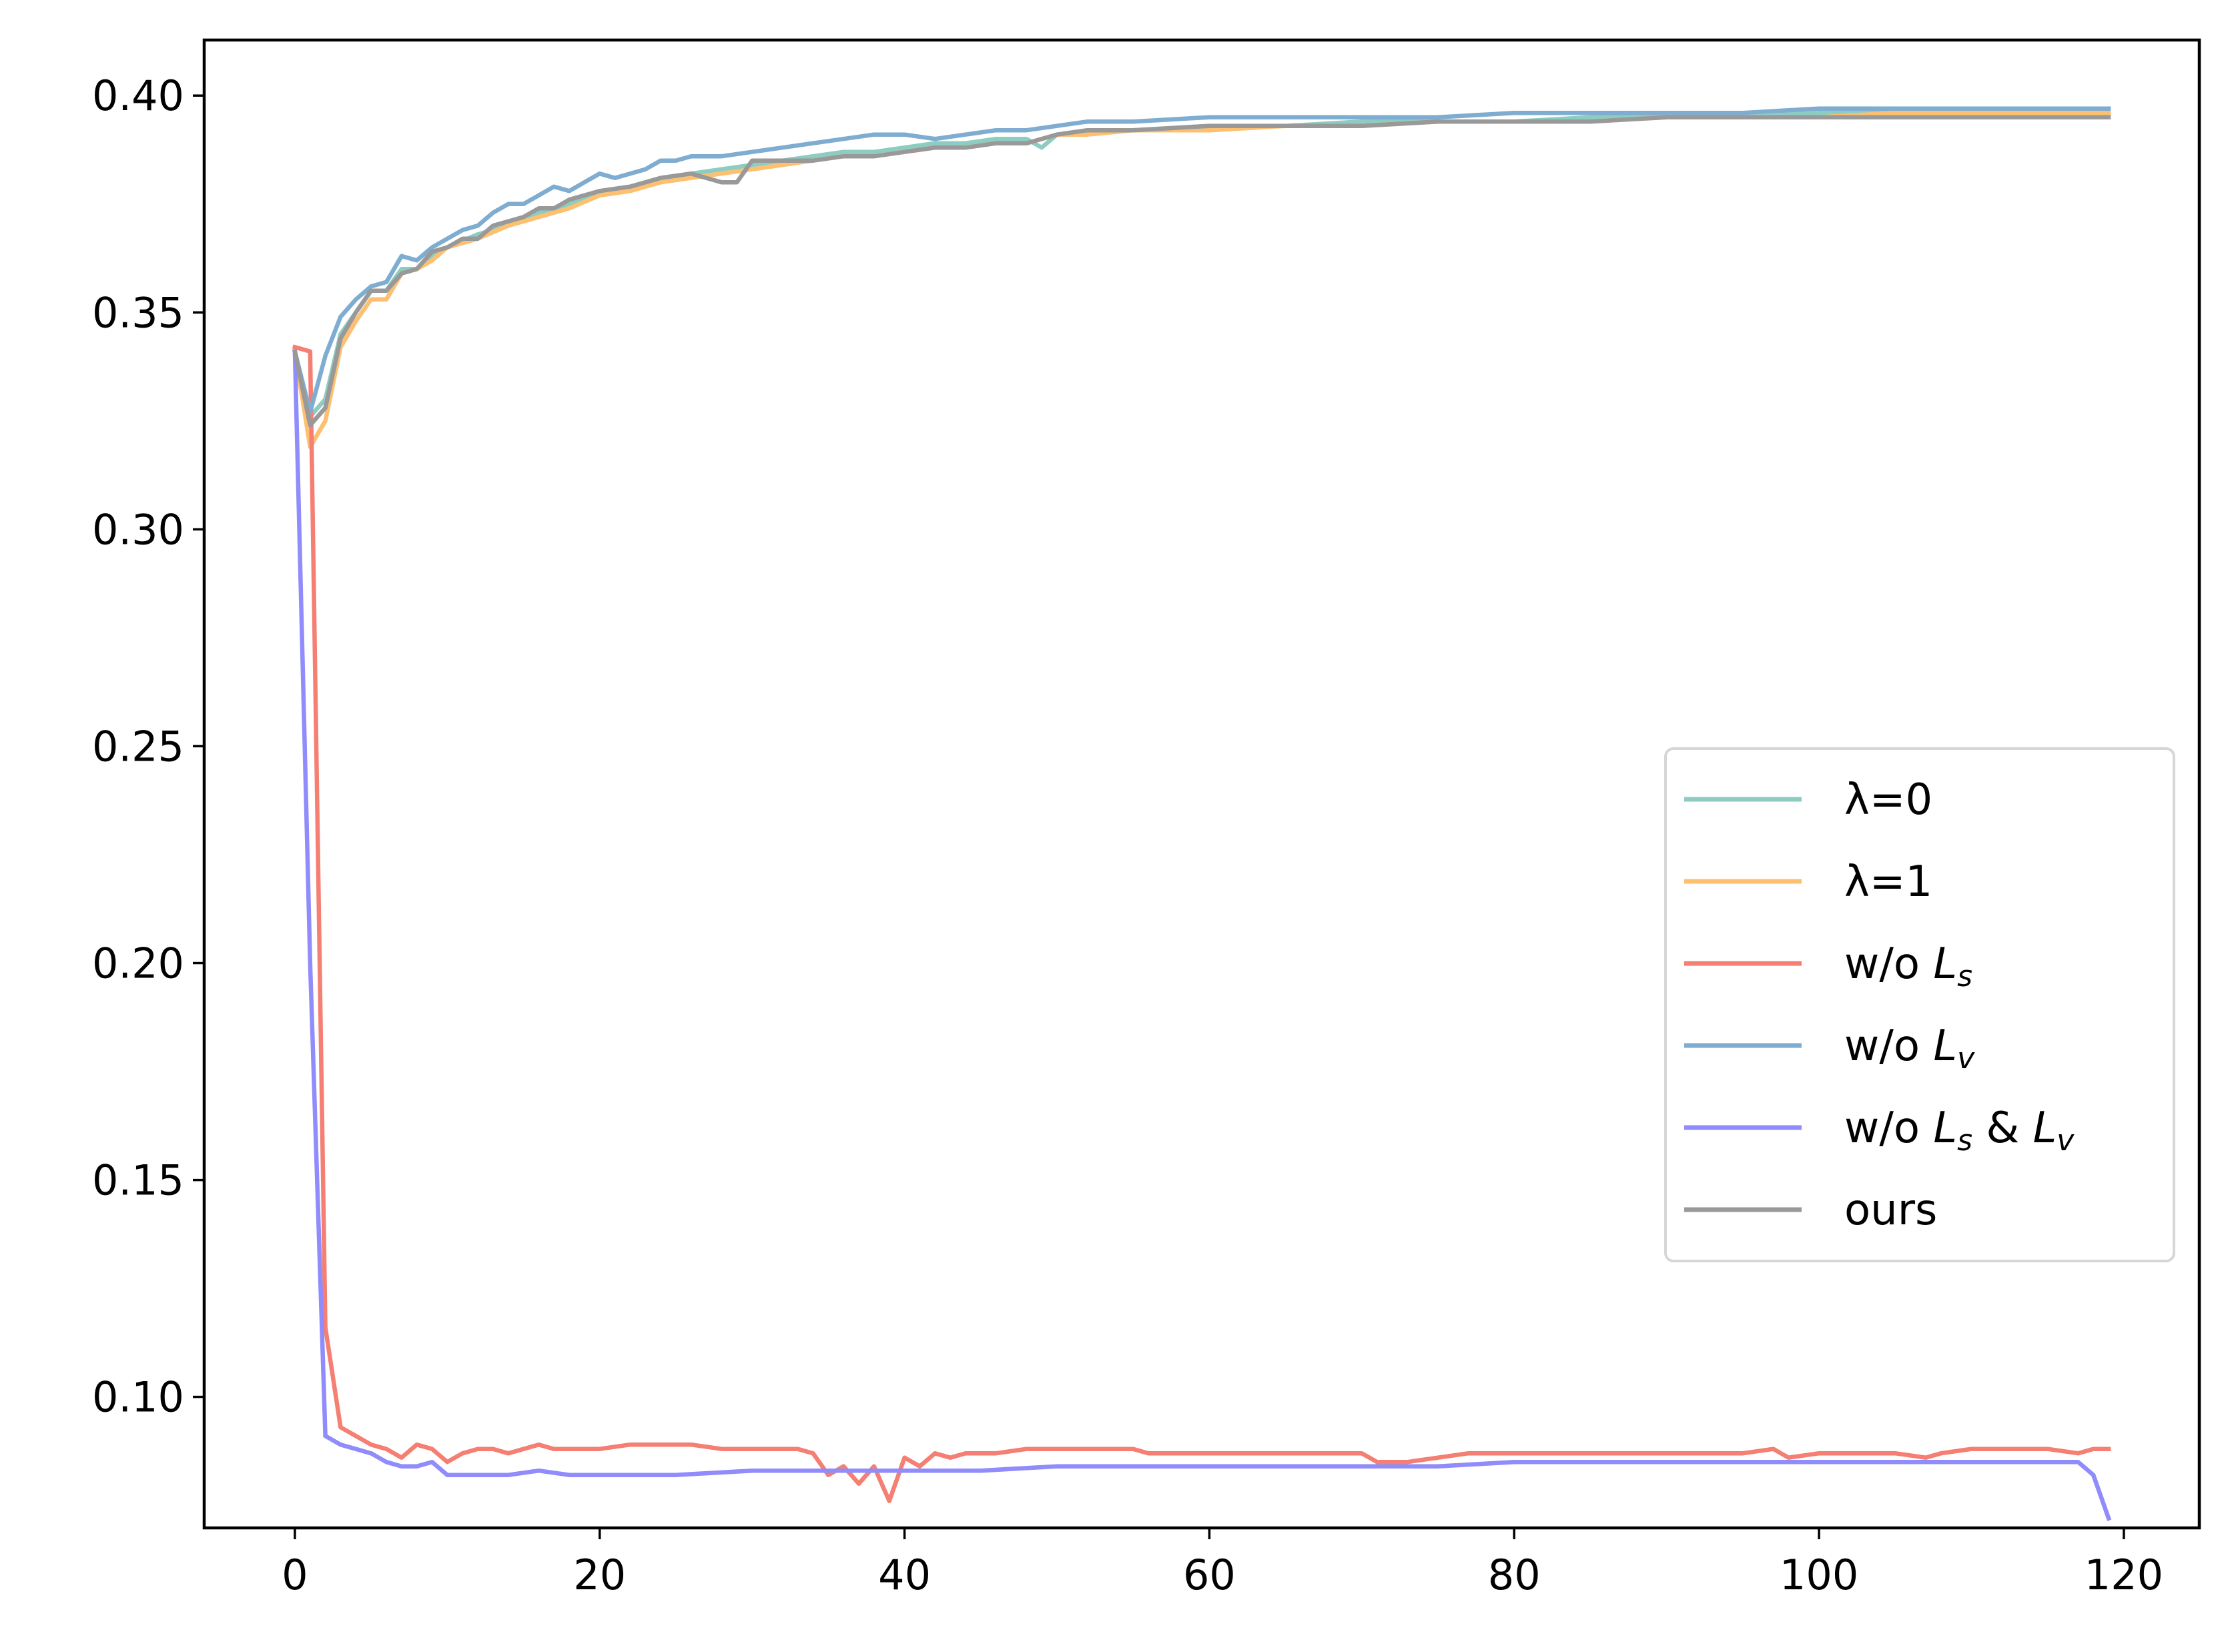  I want to click on y-tick-label: 0.35, so click(138, 312).